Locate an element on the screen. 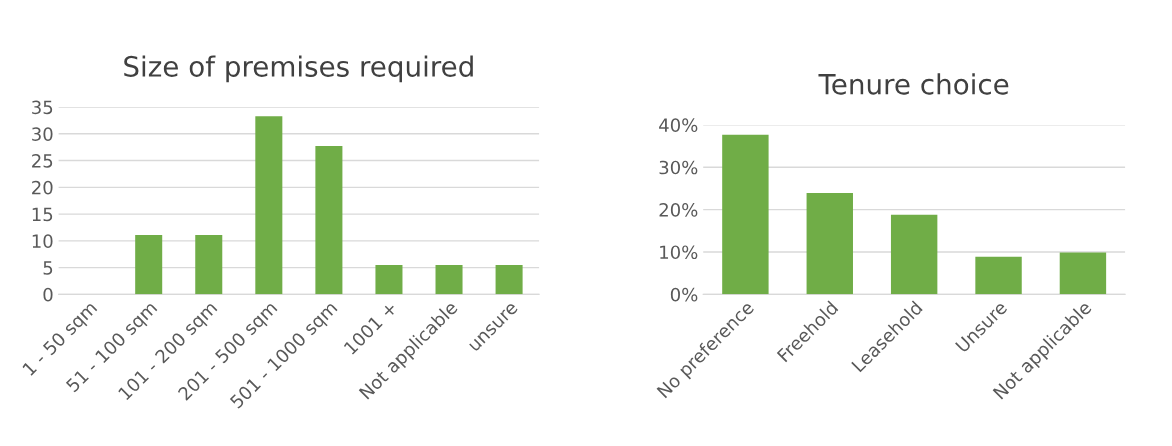 The image size is (1172, 446). y-tick-label: 20% is located at coordinates (678, 210).